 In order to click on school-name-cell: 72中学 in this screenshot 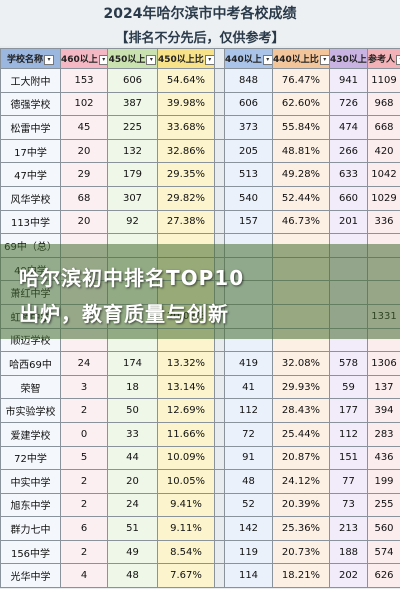, I will do `click(30, 458)`.